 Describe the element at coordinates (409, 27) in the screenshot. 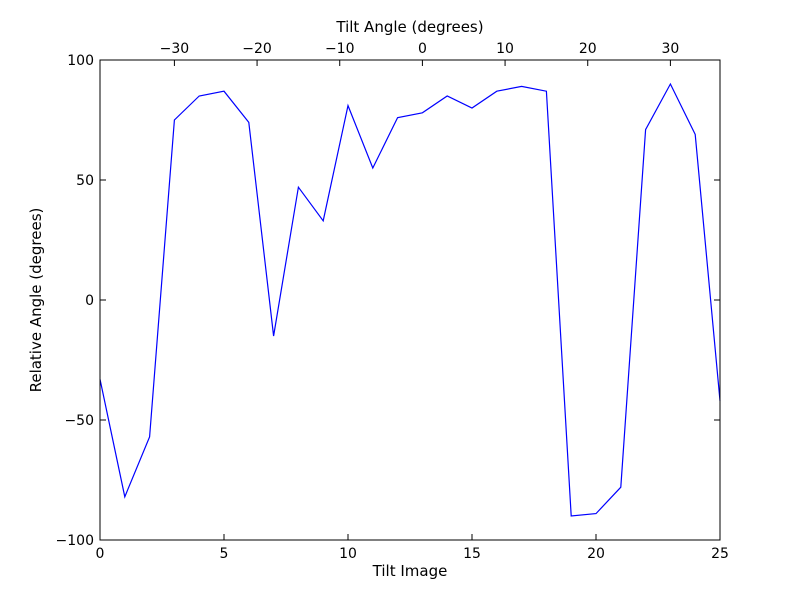

I see `top-x-axis-label: Tilt Angle (degrees)` at that location.